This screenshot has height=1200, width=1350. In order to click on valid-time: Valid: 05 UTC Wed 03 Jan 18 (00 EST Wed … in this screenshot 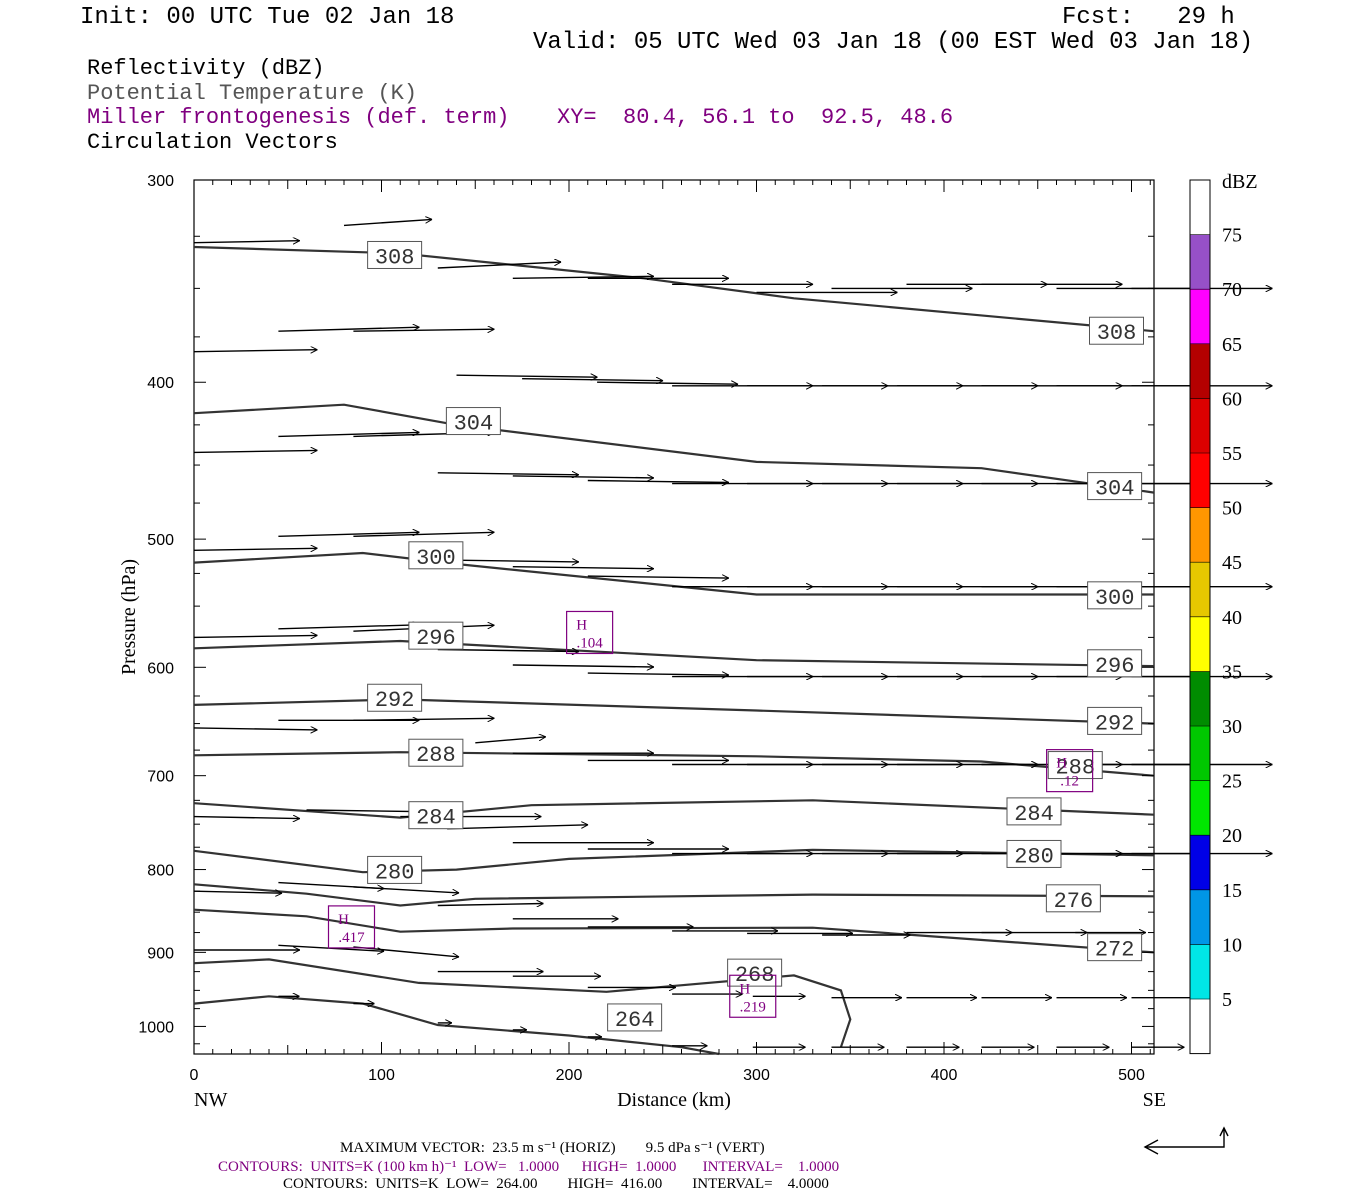, I will do `click(893, 42)`.